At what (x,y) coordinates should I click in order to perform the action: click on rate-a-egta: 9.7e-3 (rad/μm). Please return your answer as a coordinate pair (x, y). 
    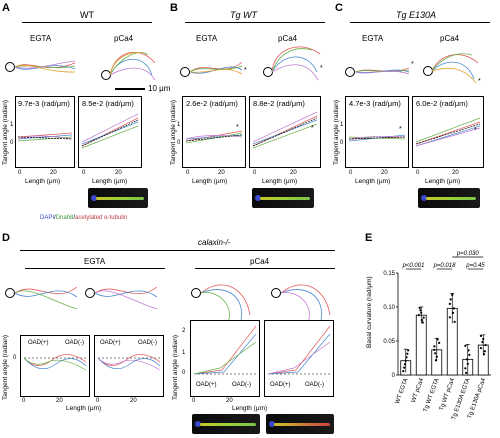
    Looking at the image, I should click on (44, 103).